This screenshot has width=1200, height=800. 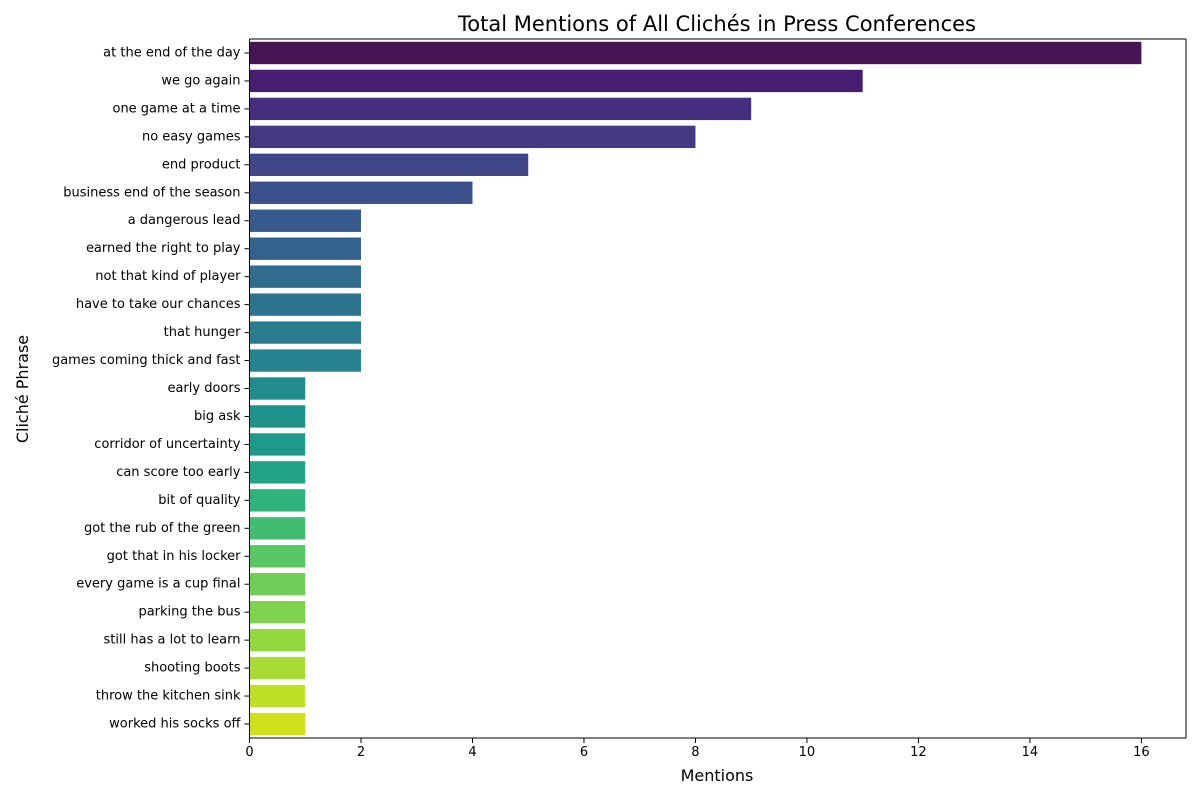 I want to click on y-tick-label: big ask, so click(x=217, y=416).